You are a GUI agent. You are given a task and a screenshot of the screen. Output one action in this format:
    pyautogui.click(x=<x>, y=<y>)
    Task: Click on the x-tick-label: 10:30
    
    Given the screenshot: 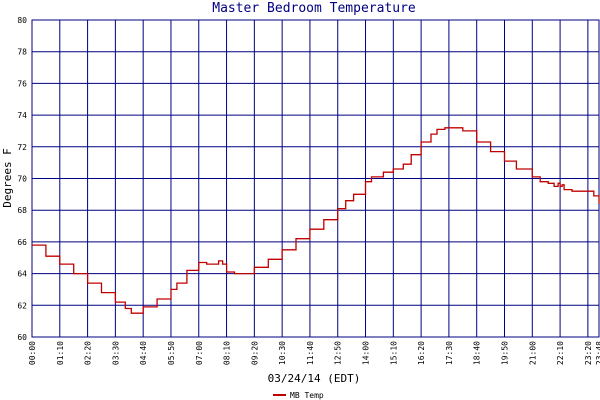 What is the action you would take?
    pyautogui.click(x=282, y=353)
    